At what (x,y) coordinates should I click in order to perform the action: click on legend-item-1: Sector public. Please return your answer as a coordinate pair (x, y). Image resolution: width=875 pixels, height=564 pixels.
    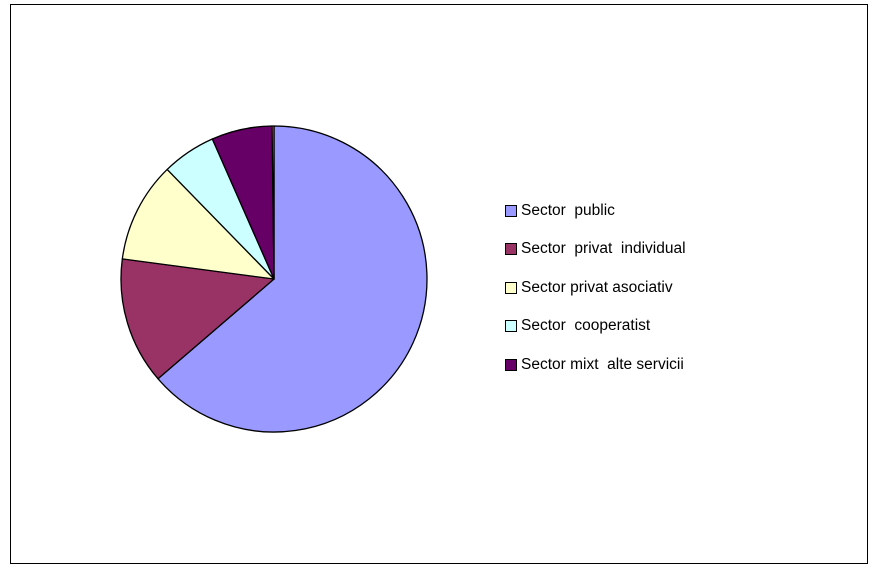
    Looking at the image, I should click on (595, 210).